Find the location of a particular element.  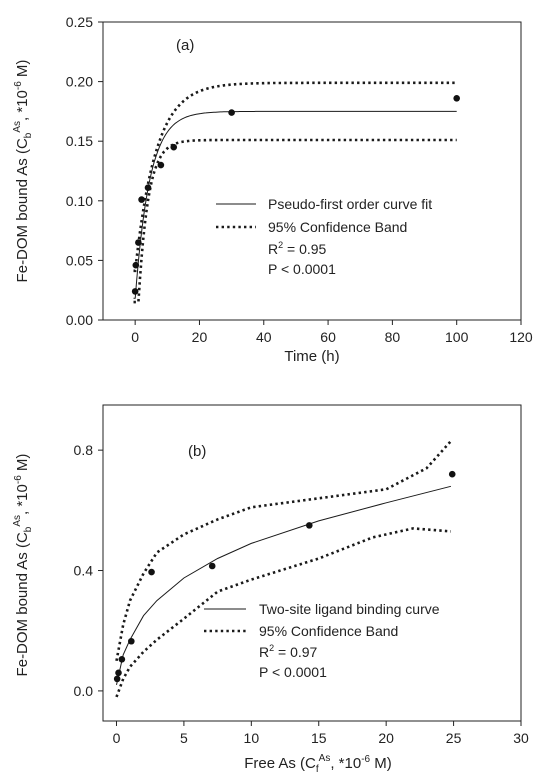

legend-b-fit-label: Two-site ligand binding curve is located at coordinates (349, 609).